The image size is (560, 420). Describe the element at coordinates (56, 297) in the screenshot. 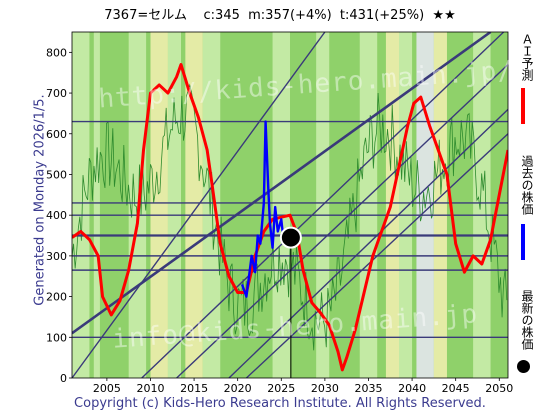

I see `y-tick-label-200: 200` at that location.